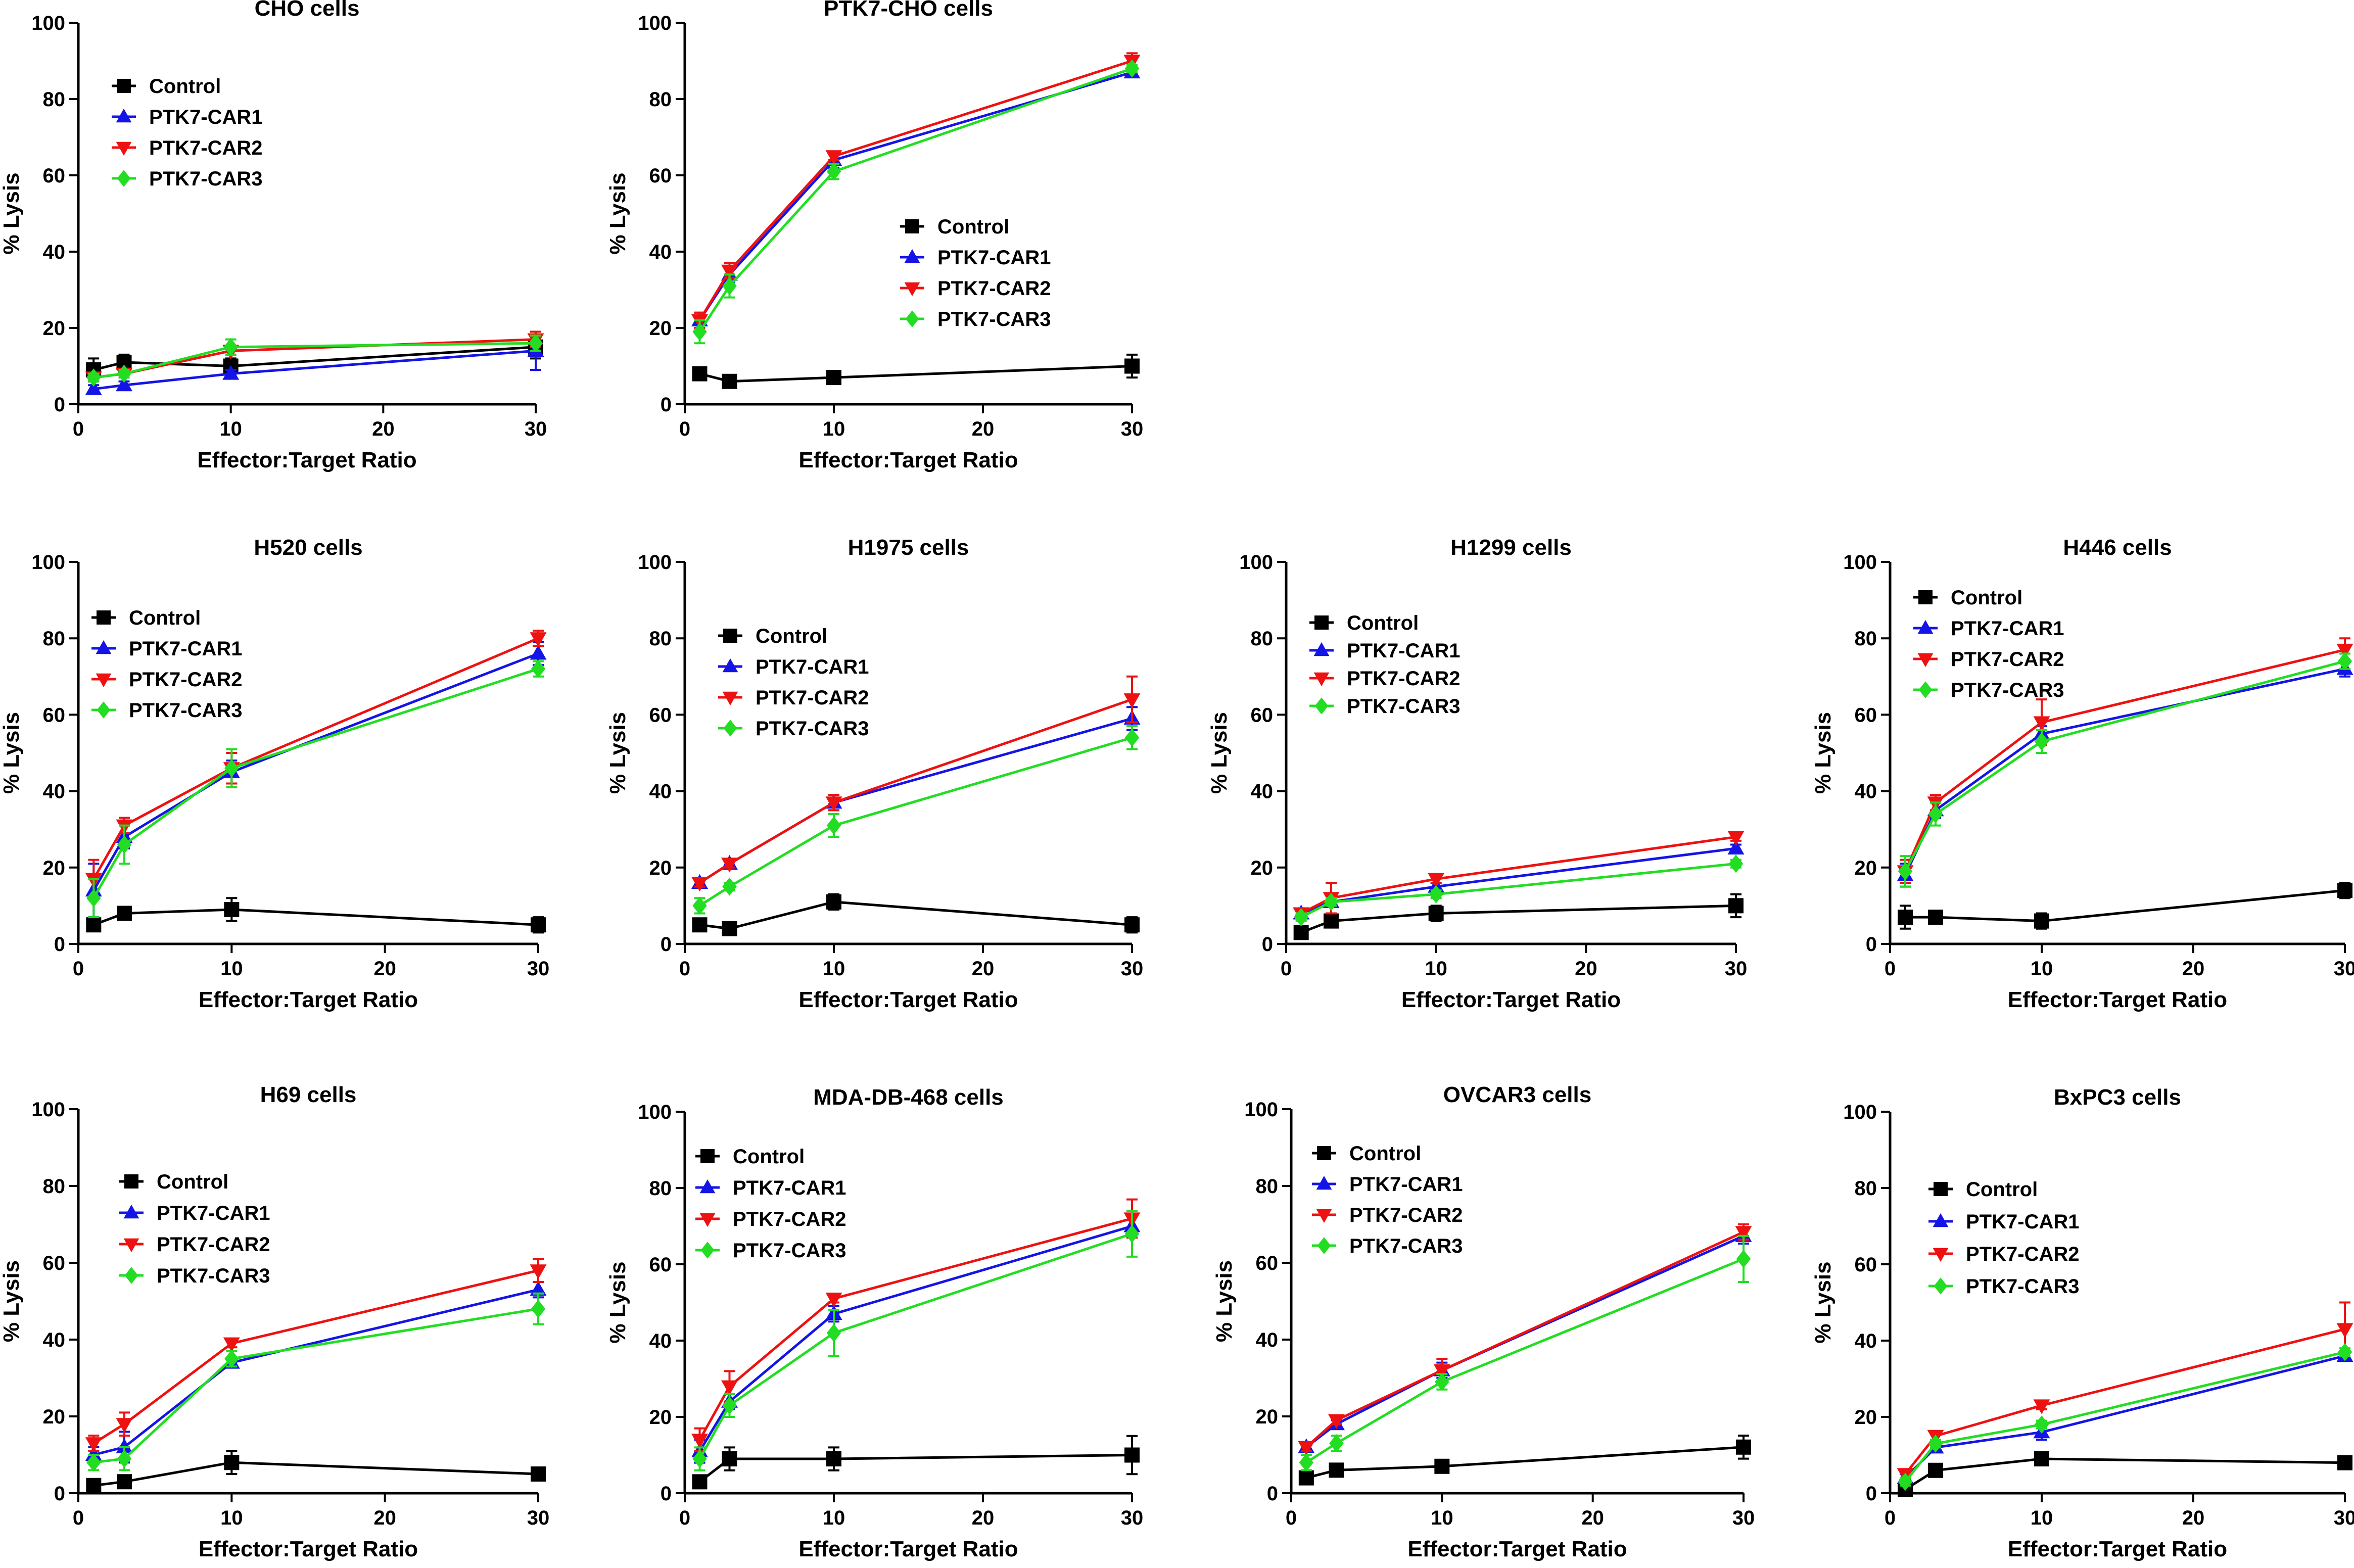 This screenshot has height=1568, width=2354. Describe the element at coordinates (12, 213) in the screenshot. I see `y-axis-label: % Lysis` at that location.